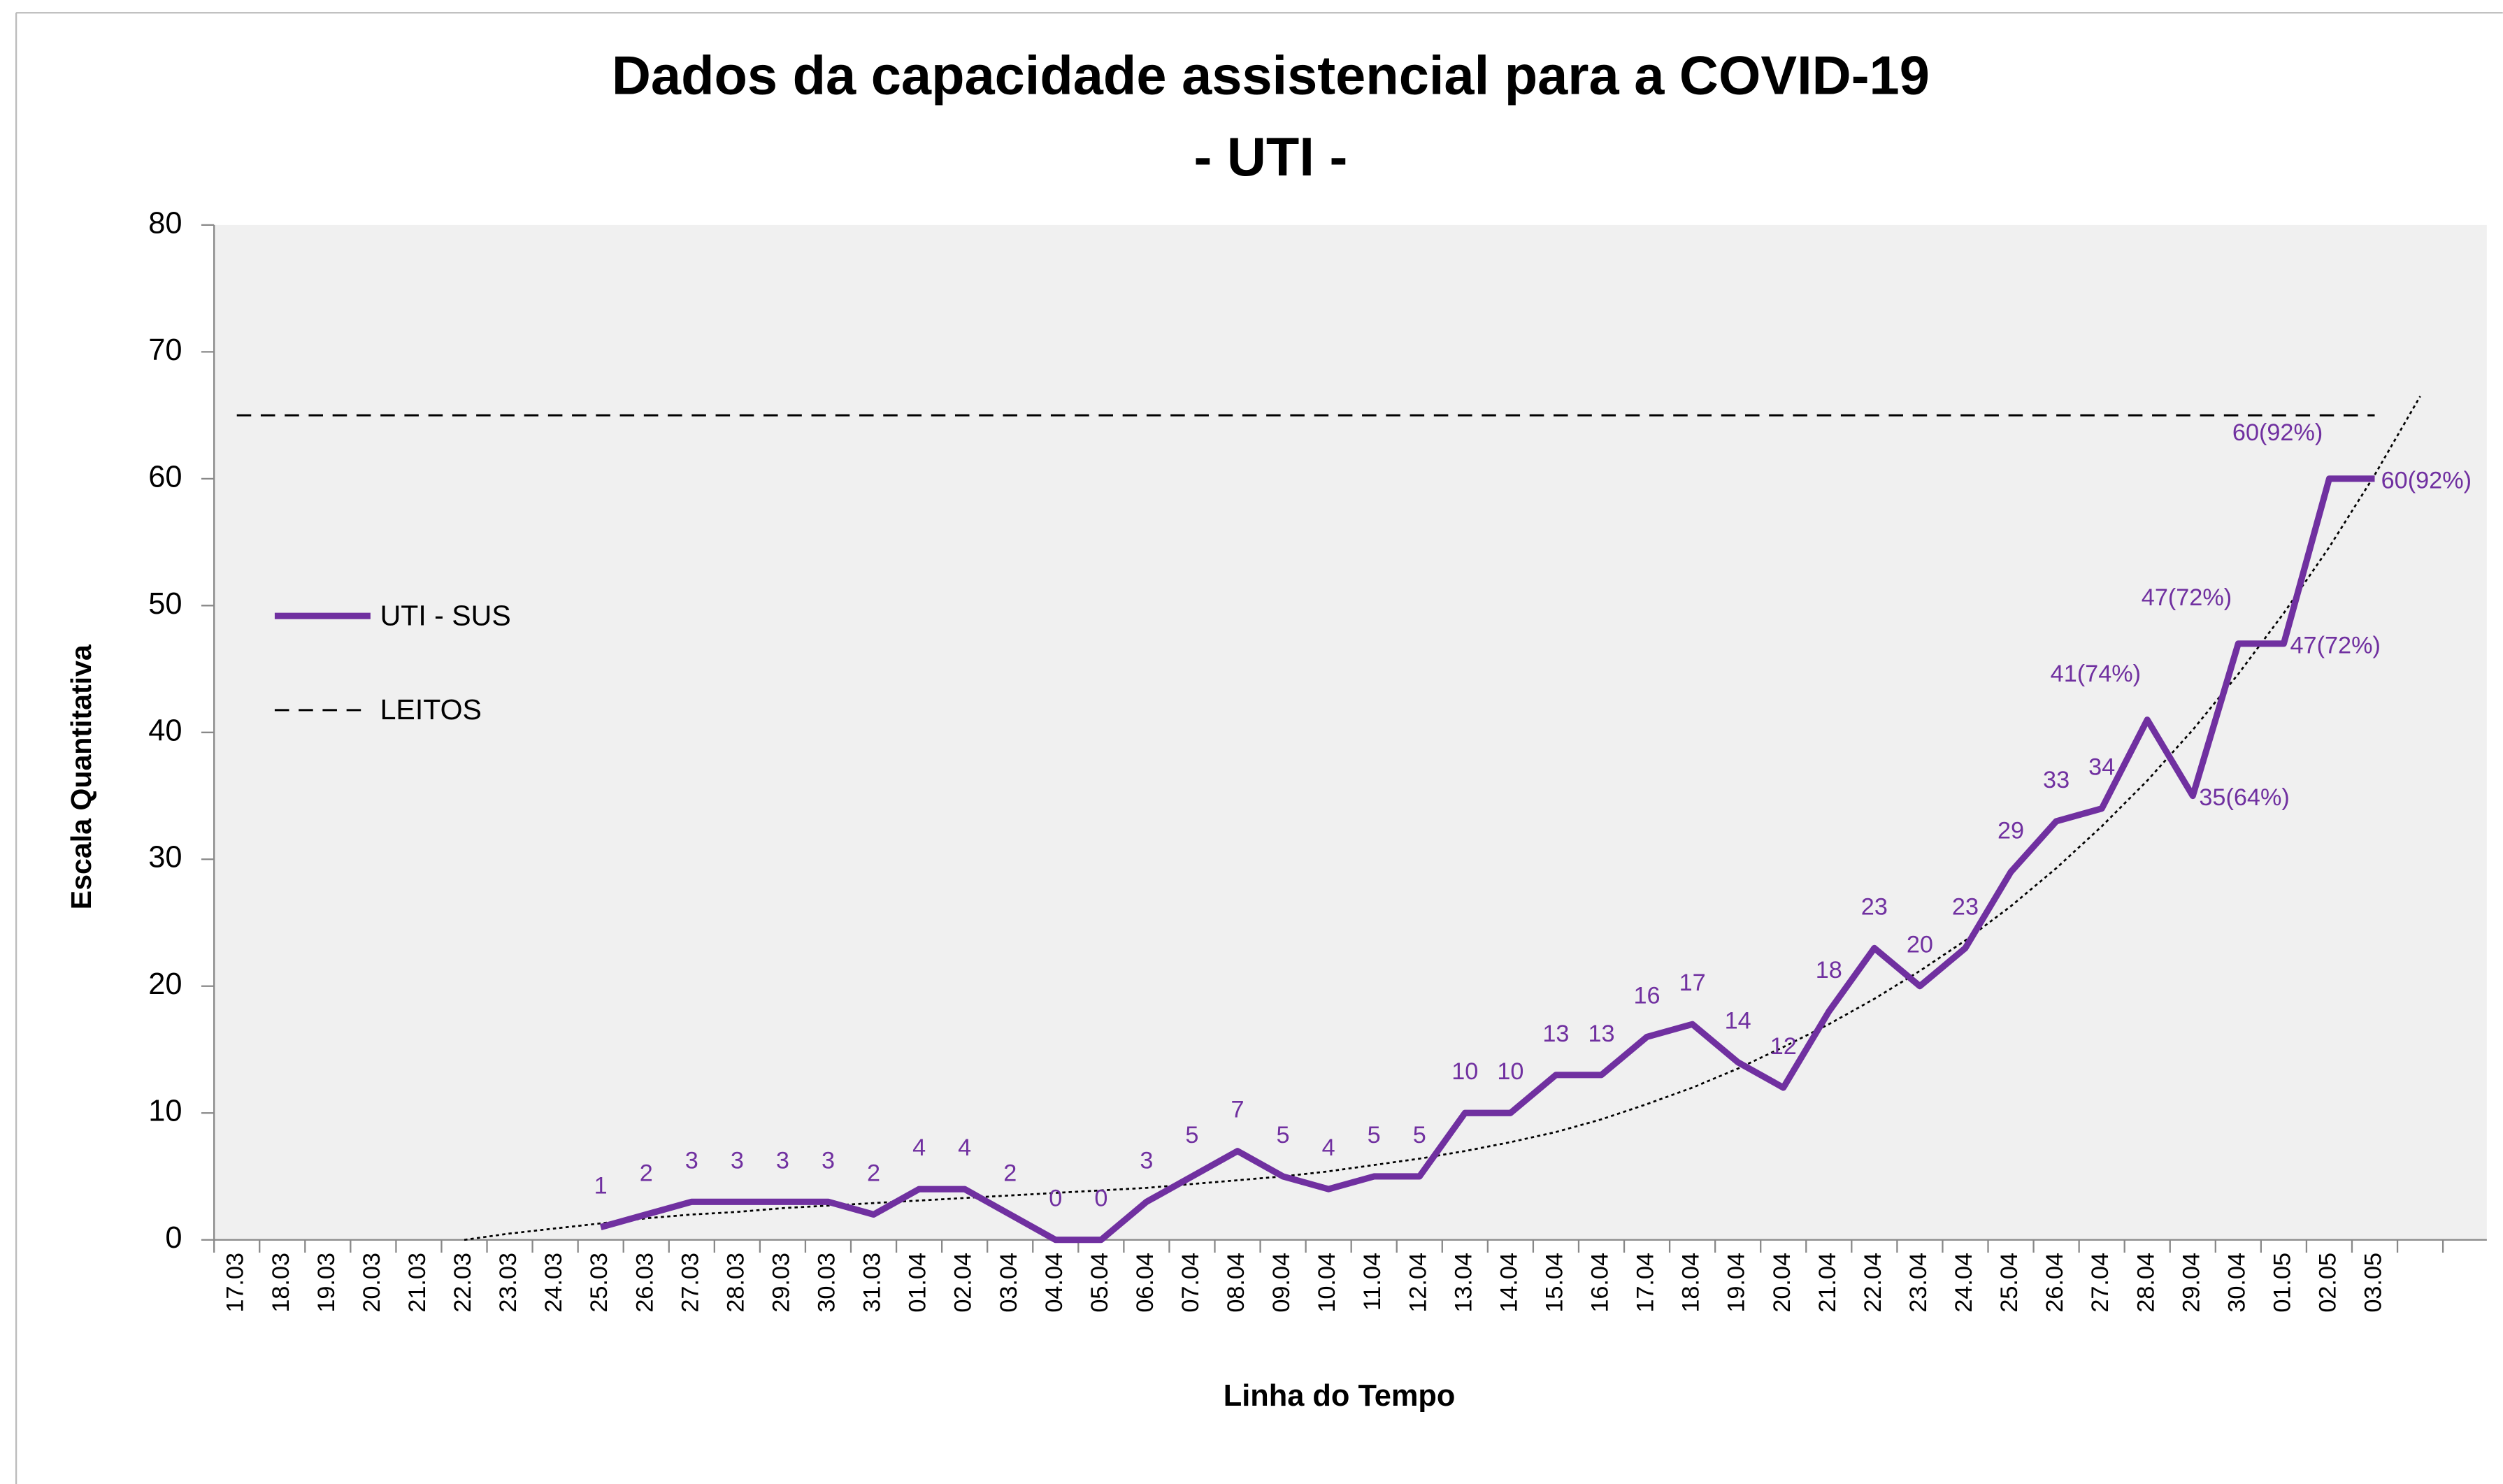  Describe the element at coordinates (1691, 1283) in the screenshot. I see `x-tick-label: 18.04` at that location.